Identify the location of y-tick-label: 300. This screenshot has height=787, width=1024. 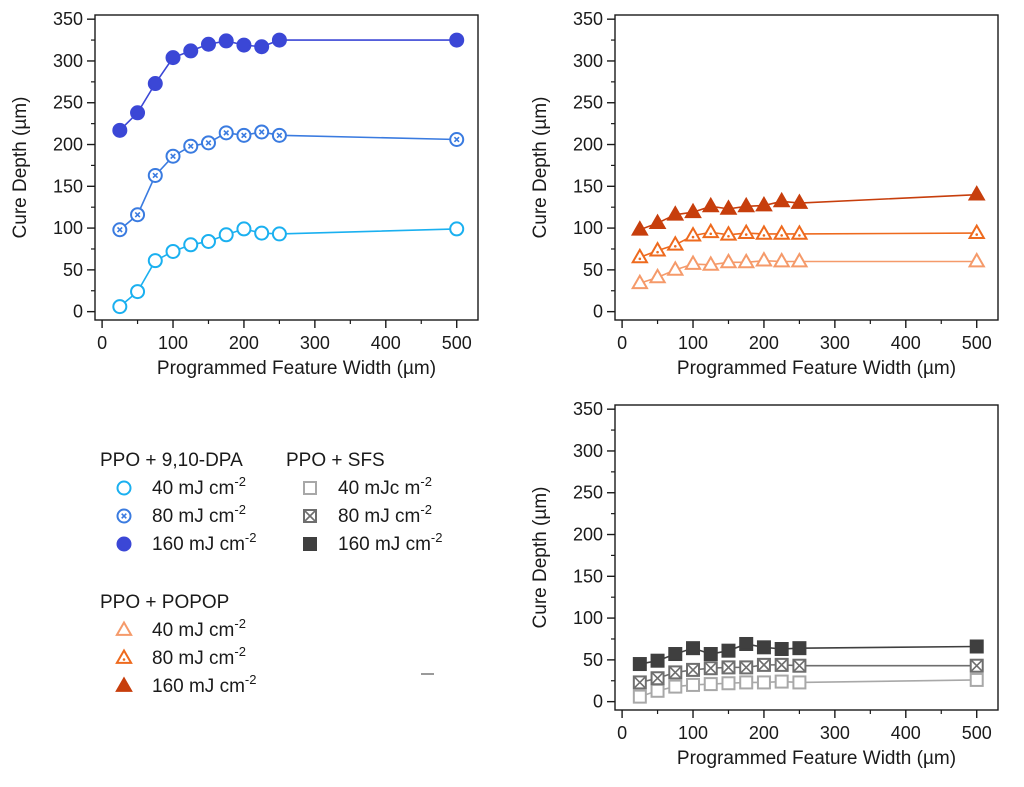
(68, 61).